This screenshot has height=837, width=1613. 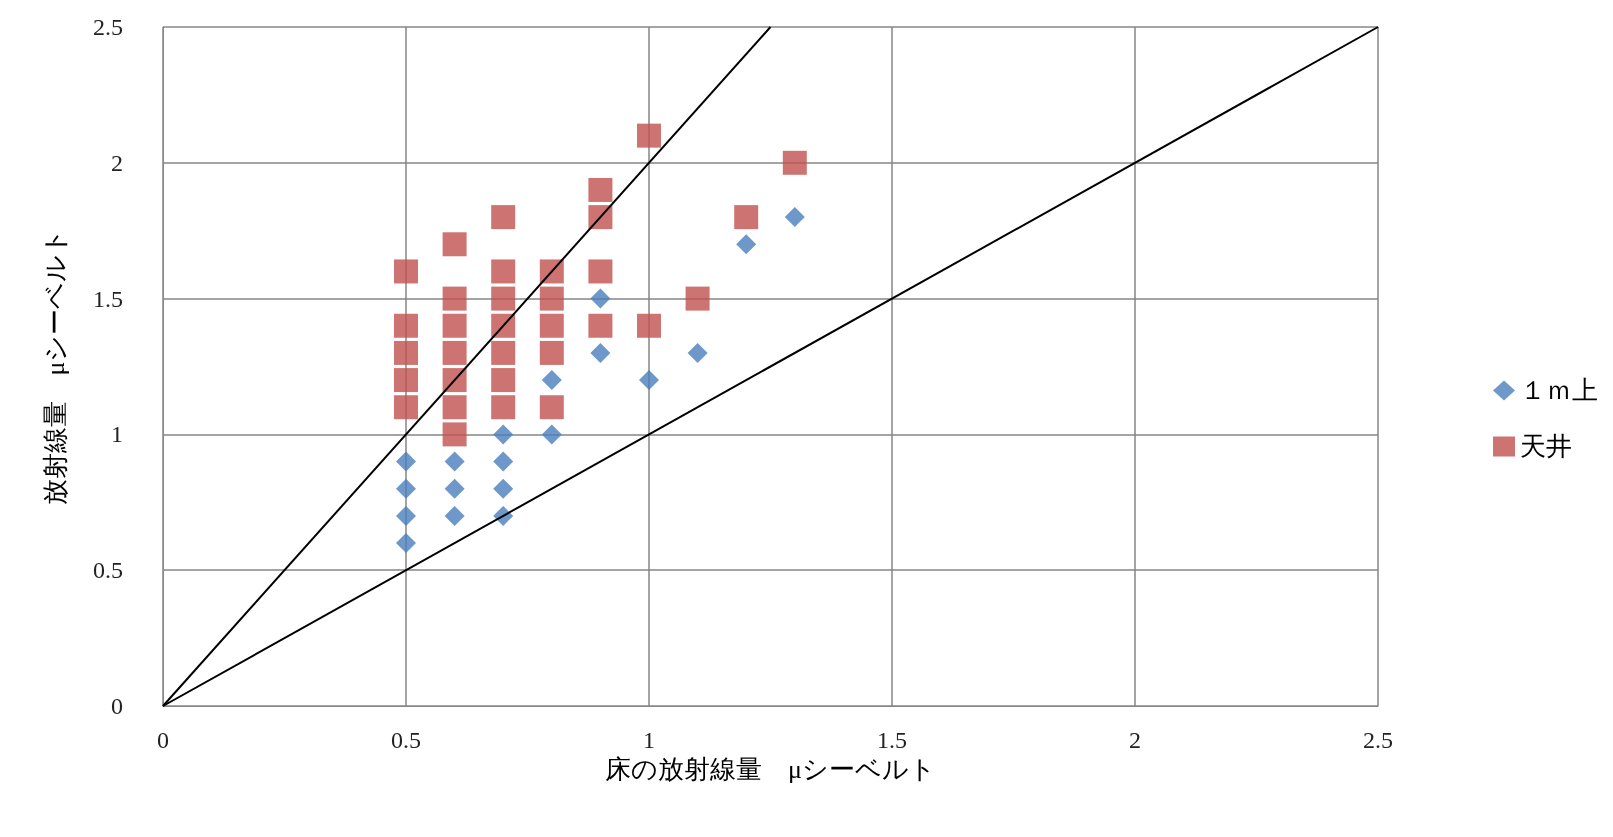 What do you see at coordinates (163, 740) in the screenshot?
I see `x-tick-label: 0` at bounding box center [163, 740].